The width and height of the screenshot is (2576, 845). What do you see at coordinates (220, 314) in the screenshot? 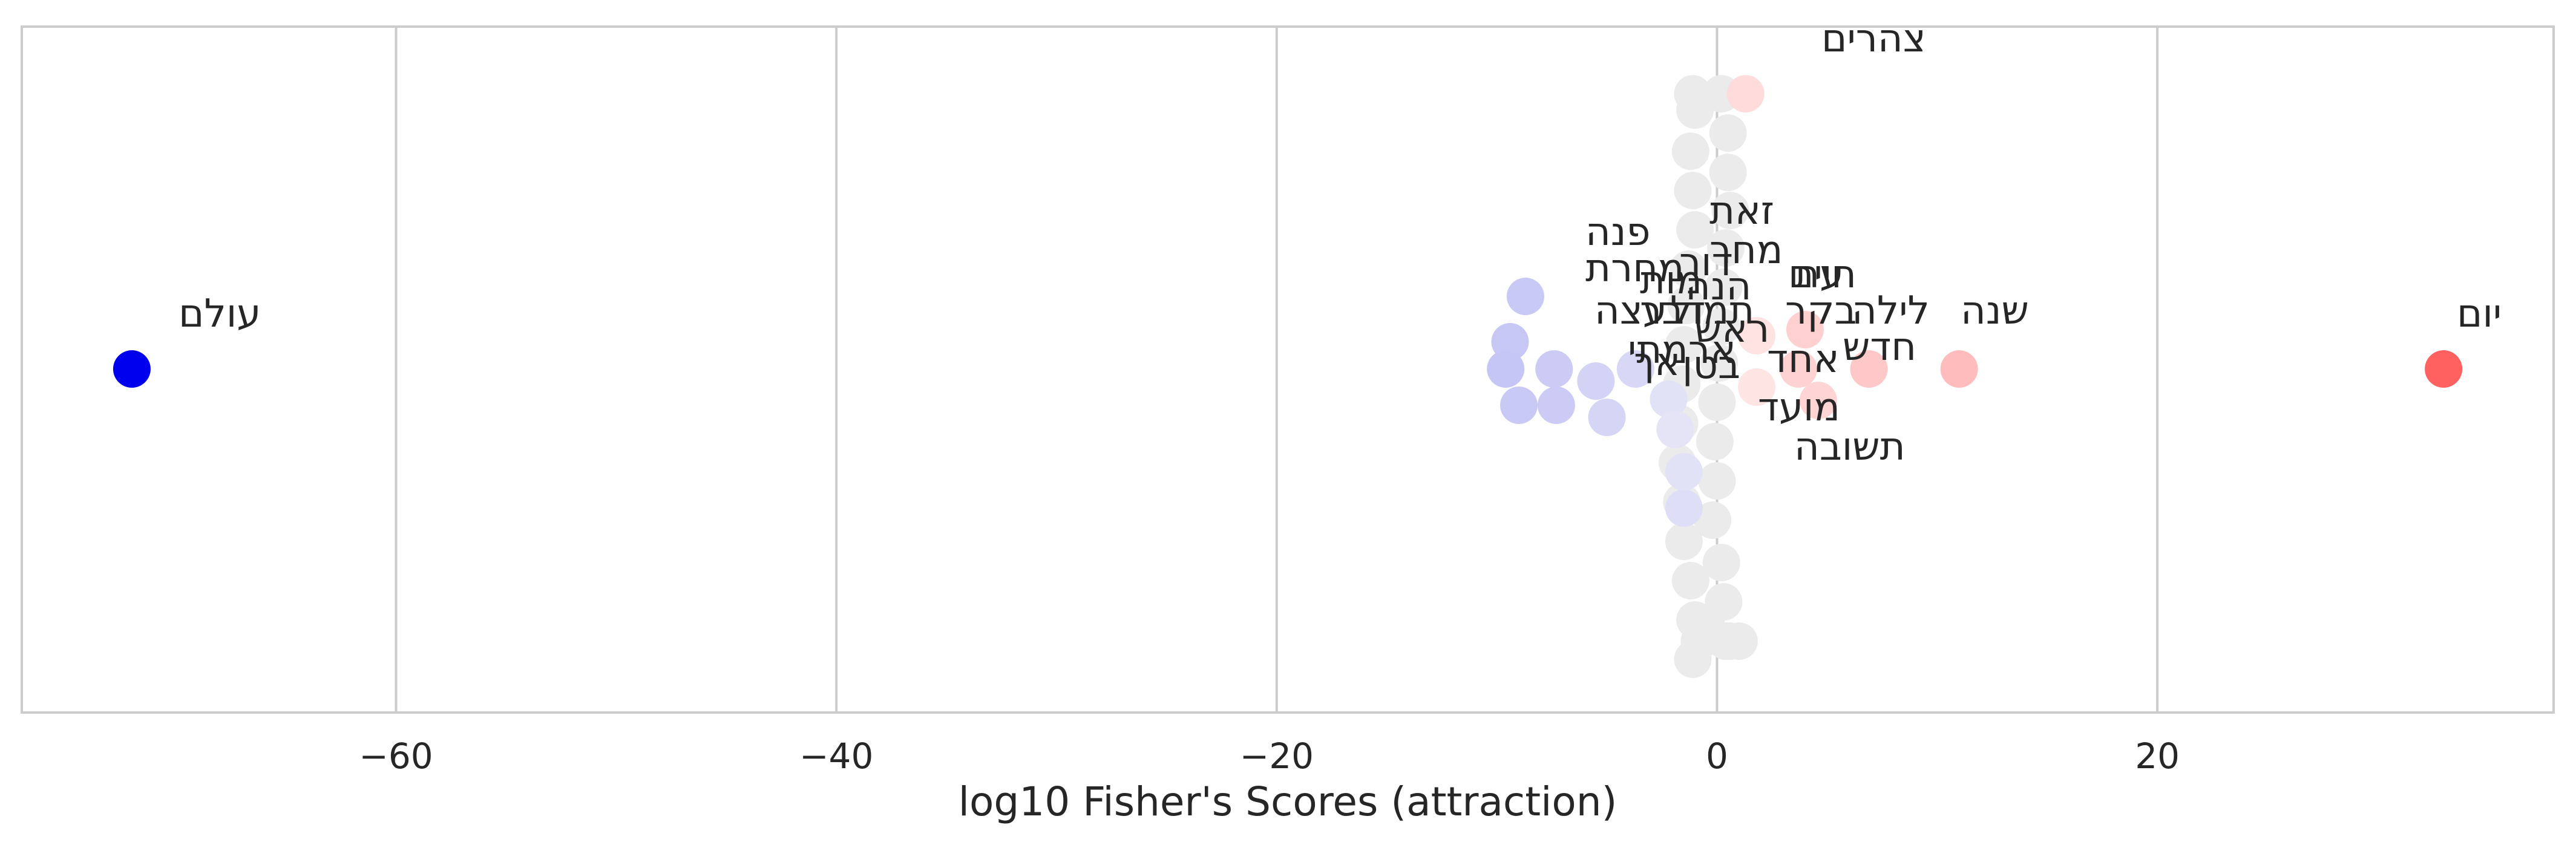
I see `point-label: עולם` at bounding box center [220, 314].